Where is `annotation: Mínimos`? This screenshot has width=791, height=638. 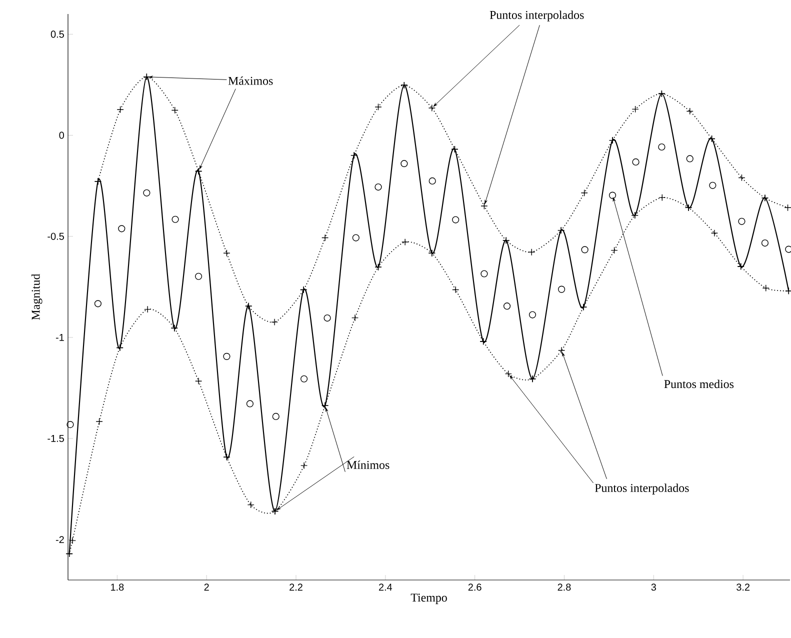
annotation: Mínimos is located at coordinates (368, 464).